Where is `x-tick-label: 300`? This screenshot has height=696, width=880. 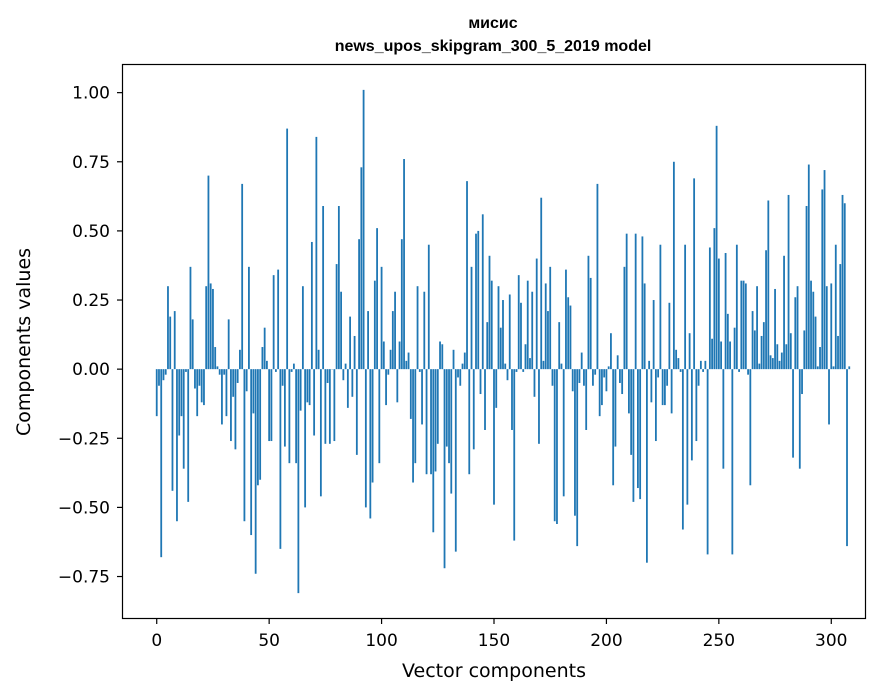 x-tick-label: 300 is located at coordinates (831, 641).